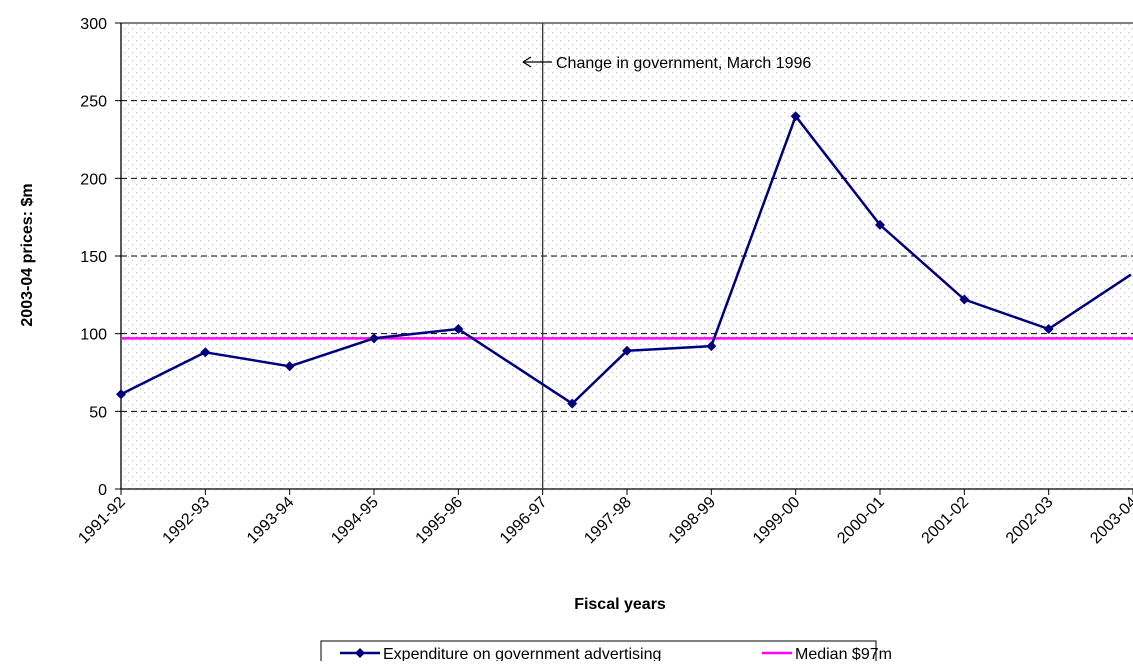  Describe the element at coordinates (843, 653) in the screenshot. I see `legend-label-median: Median $97m` at that location.